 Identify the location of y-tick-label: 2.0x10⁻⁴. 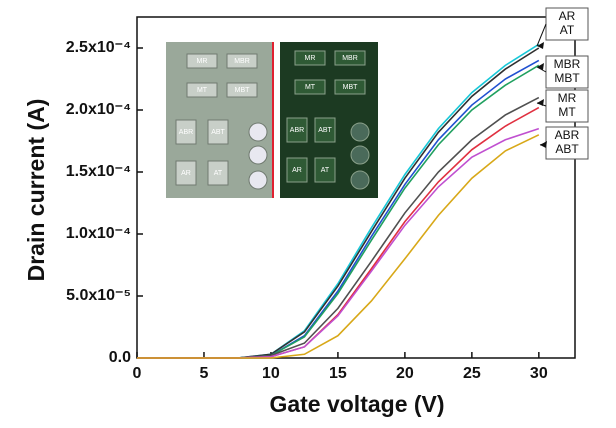
(98, 109).